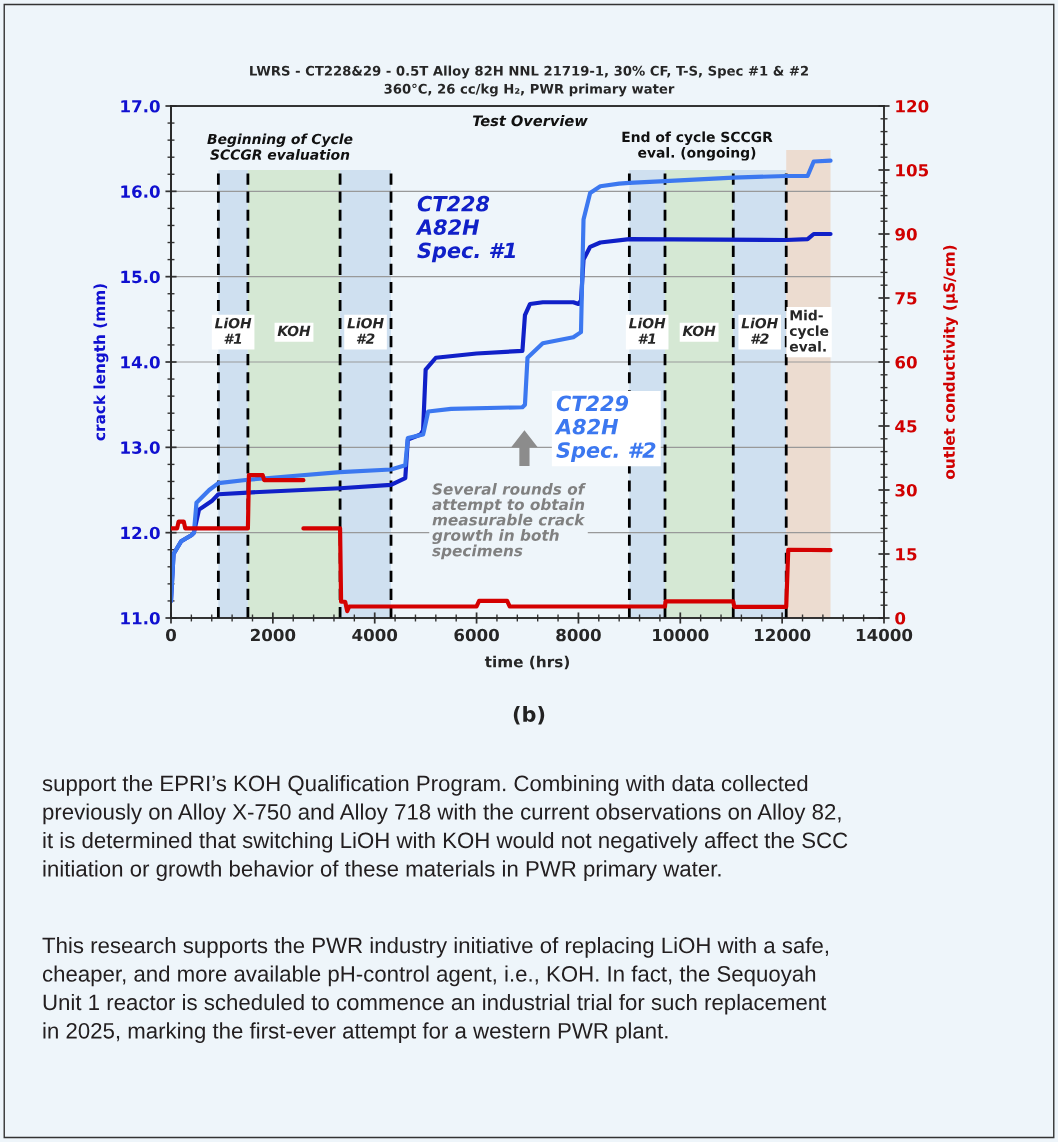 Image resolution: width=1058 pixels, height=1142 pixels. What do you see at coordinates (900, 618) in the screenshot?
I see `y2-tick-label: 0` at bounding box center [900, 618].